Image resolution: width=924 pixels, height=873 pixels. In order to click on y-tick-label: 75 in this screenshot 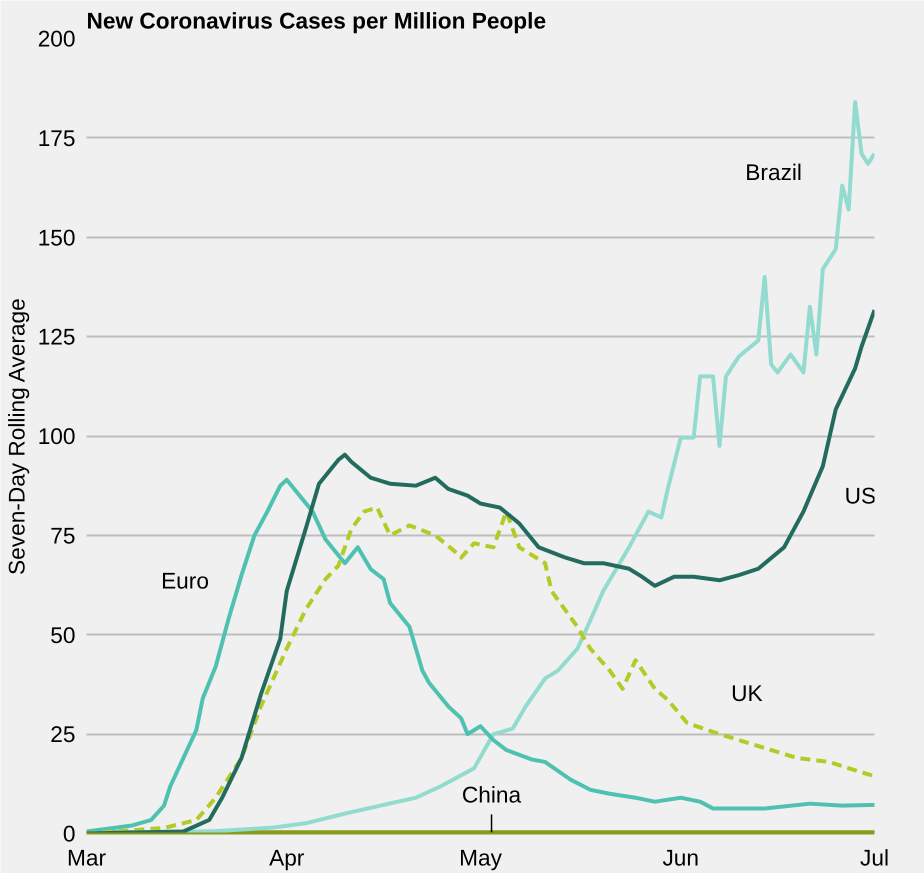, I will do `click(63, 535)`.